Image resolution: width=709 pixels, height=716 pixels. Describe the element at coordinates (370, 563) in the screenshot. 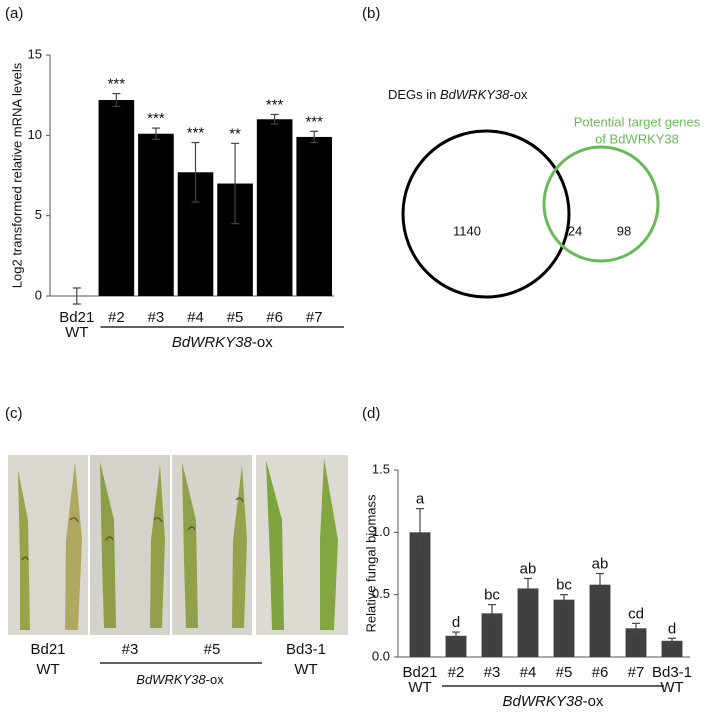

I see `y-axis-label: Relative fungal biomass` at that location.